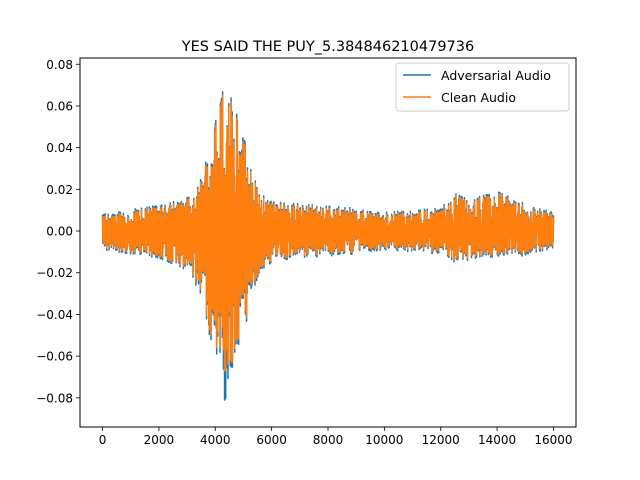  What do you see at coordinates (54, 273) in the screenshot?
I see `y-tick-label: −0.02` at bounding box center [54, 273].